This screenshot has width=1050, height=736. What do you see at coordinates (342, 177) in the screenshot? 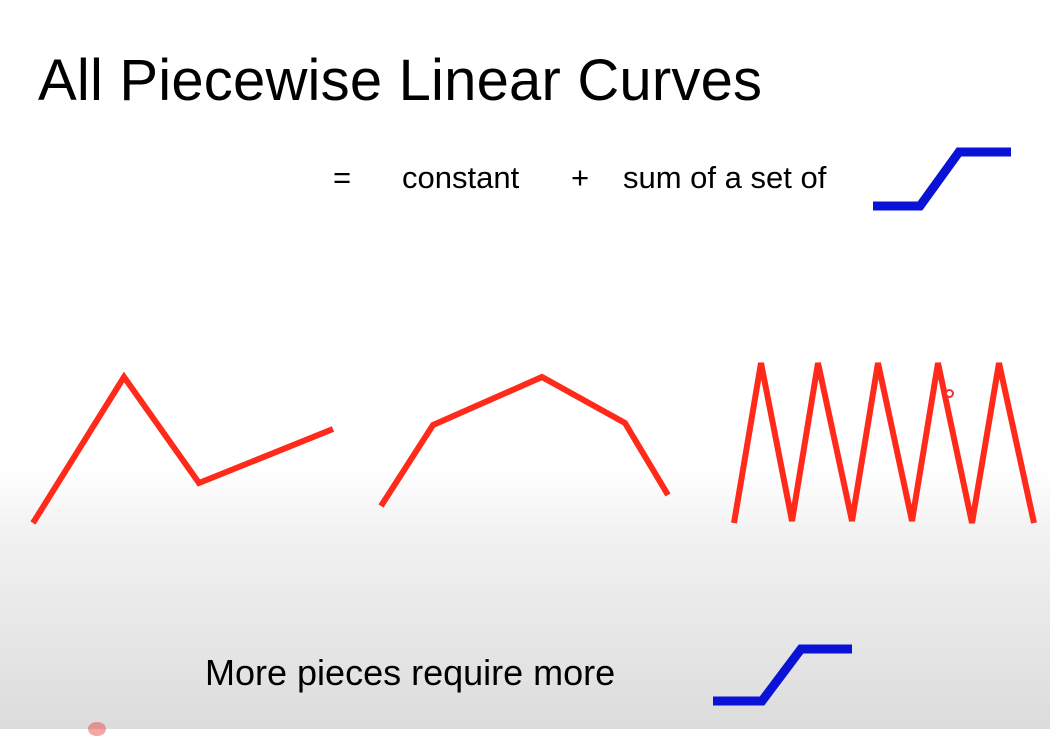
I see `equation-equals: =` at bounding box center [342, 177].